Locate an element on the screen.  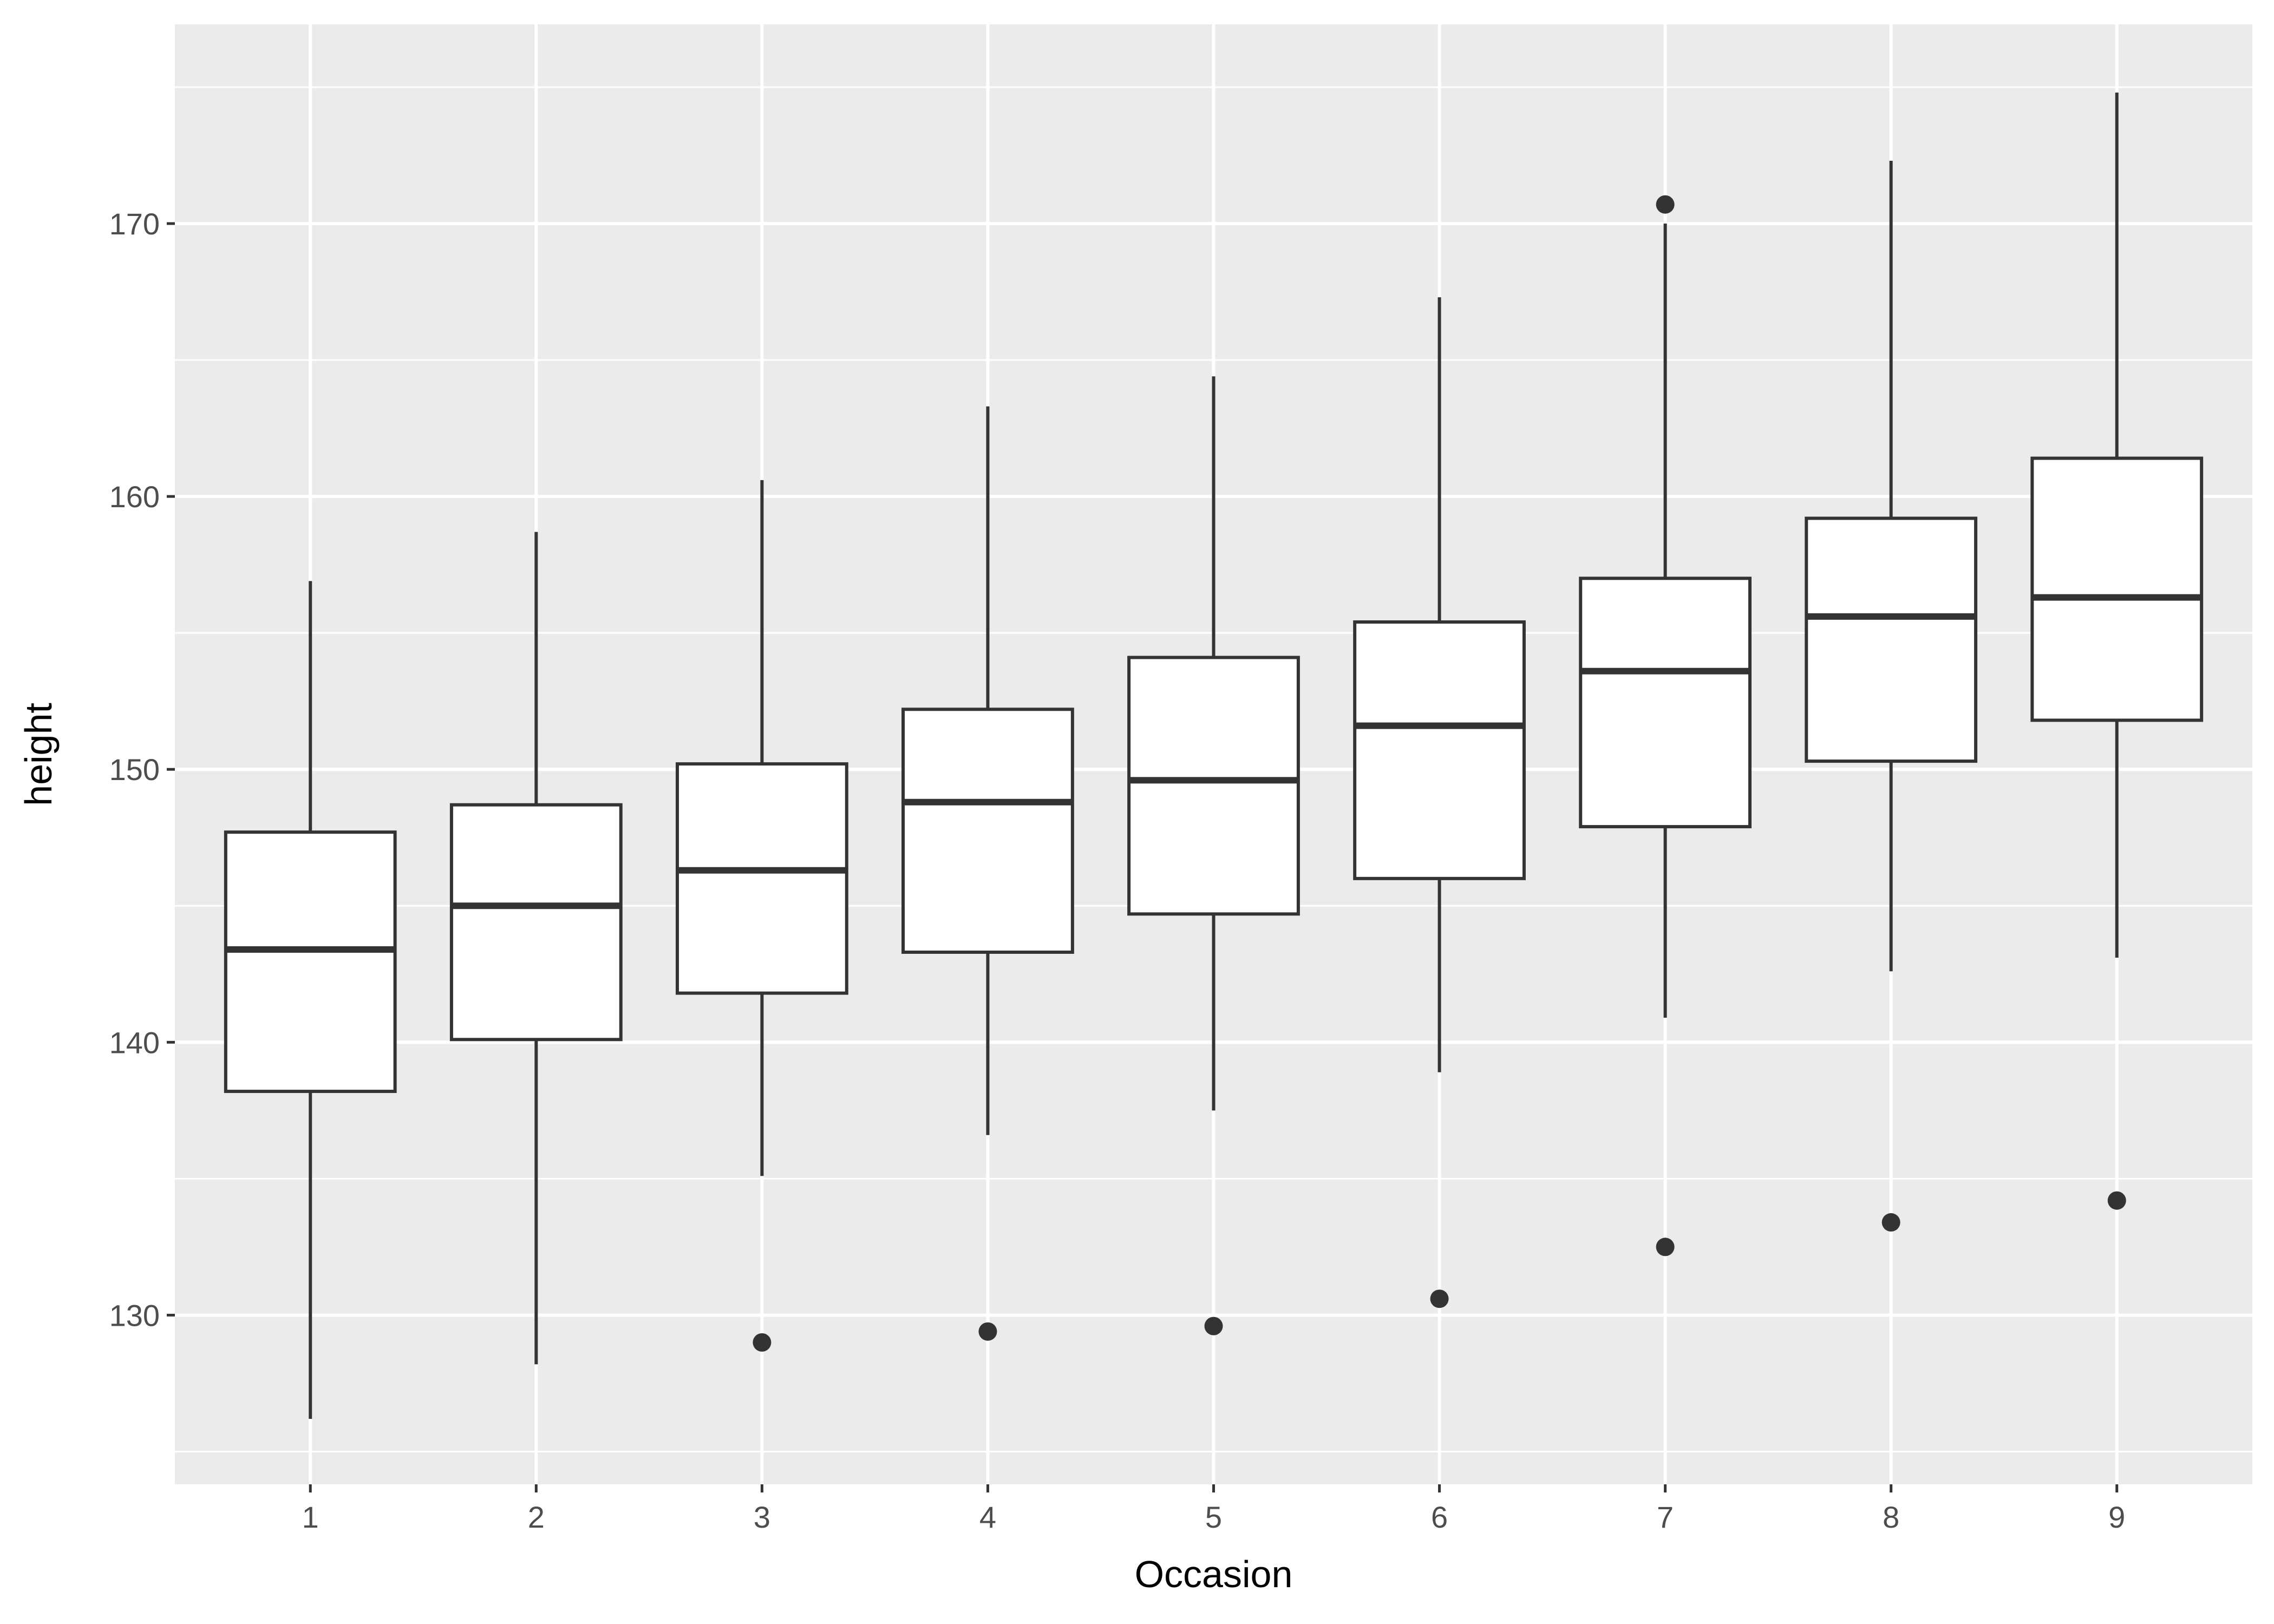
x-tick-label: 9 is located at coordinates (2117, 1517).